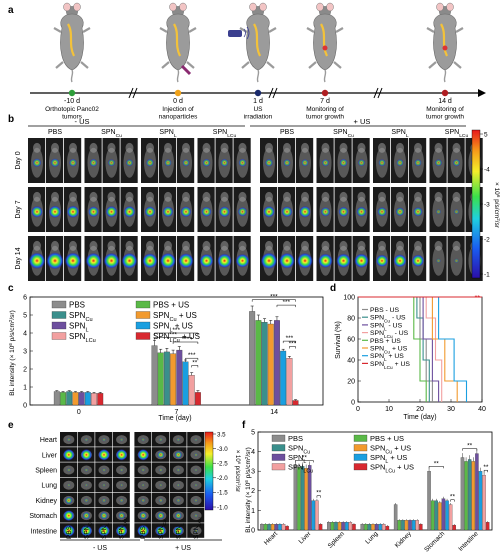 This screenshot has height=560, width=500. I want to click on exvivo-colorbar-tick: -2.0, so click(222, 478).